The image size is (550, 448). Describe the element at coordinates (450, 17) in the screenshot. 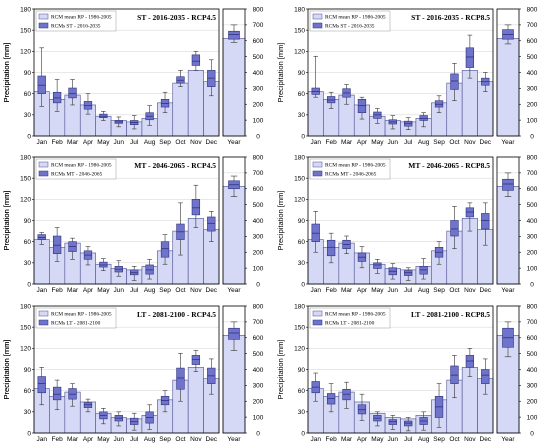

I see `panel-title: ST - 2016-2035 - RCP8.5` at that location.